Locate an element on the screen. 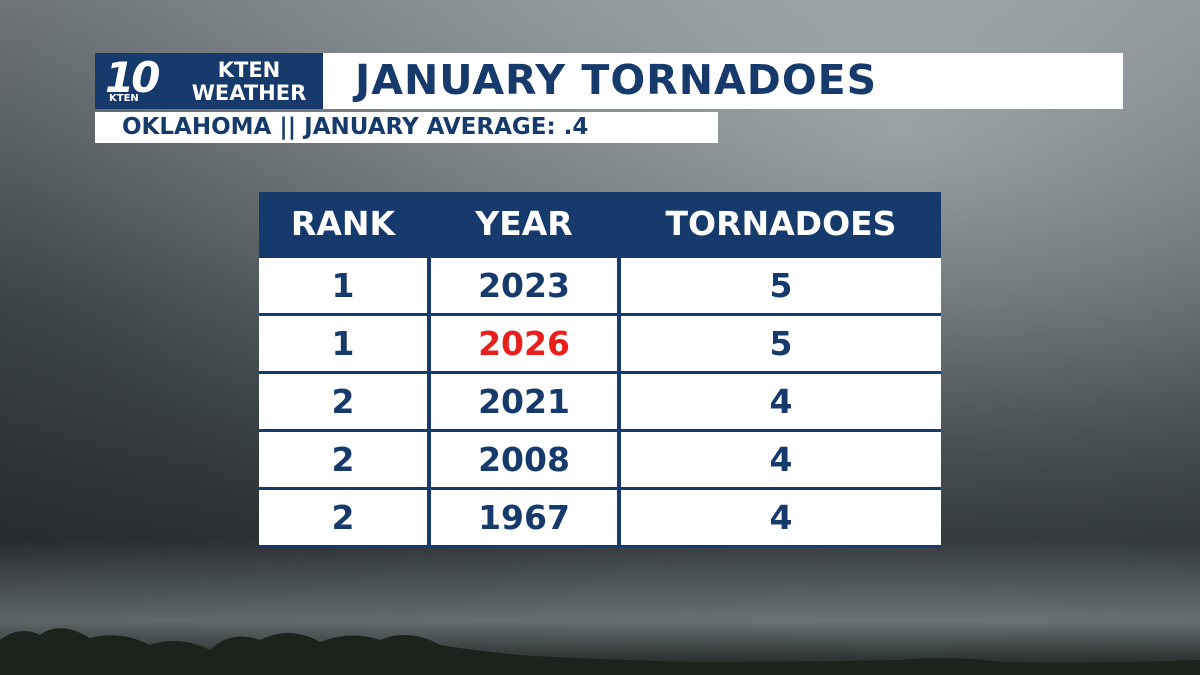  logo-line: WEATHER is located at coordinates (249, 93).